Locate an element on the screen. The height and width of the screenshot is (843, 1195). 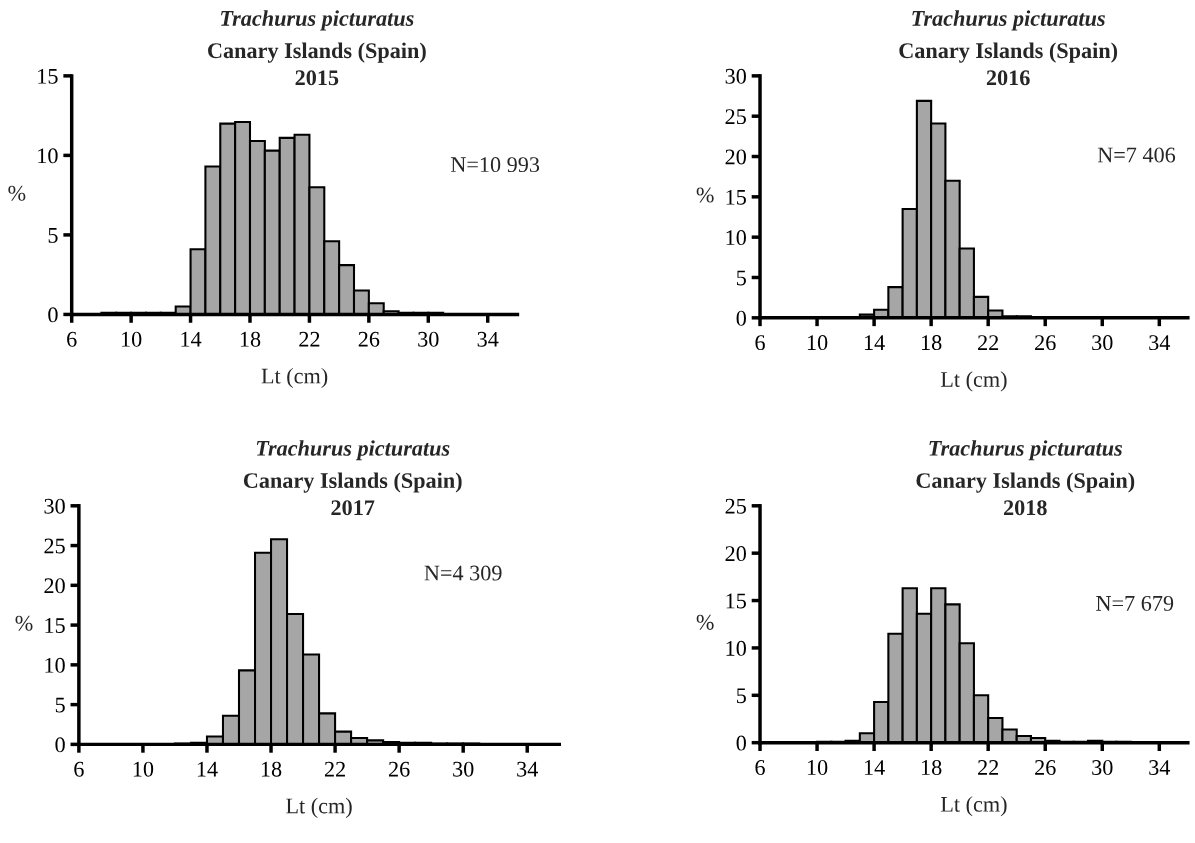
annotation: N=7 406 is located at coordinates (1136, 155).